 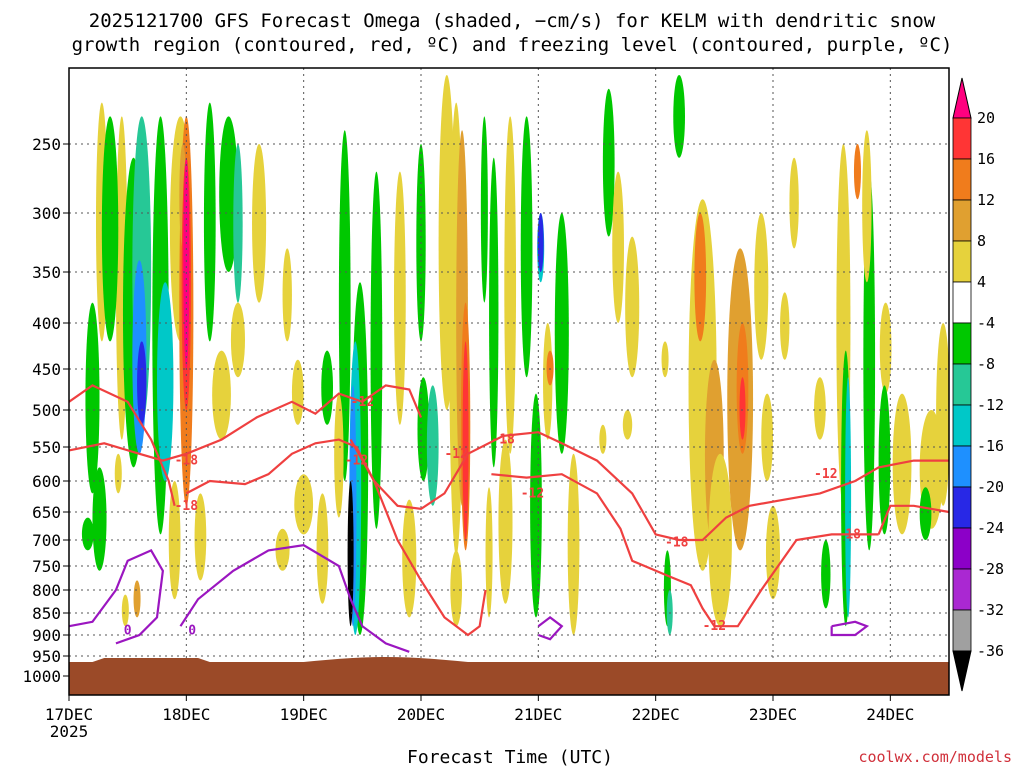 I want to click on colorbar-label: -4, so click(x=986, y=323).